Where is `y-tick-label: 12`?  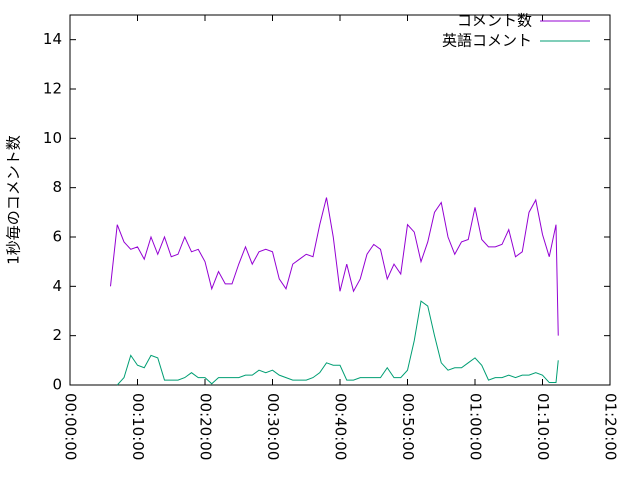
y-tick-label: 12 is located at coordinates (52, 89).